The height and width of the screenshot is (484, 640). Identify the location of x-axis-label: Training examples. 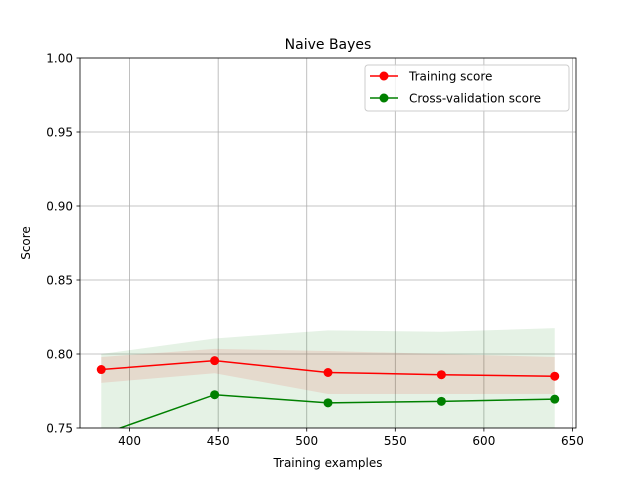
(327, 463).